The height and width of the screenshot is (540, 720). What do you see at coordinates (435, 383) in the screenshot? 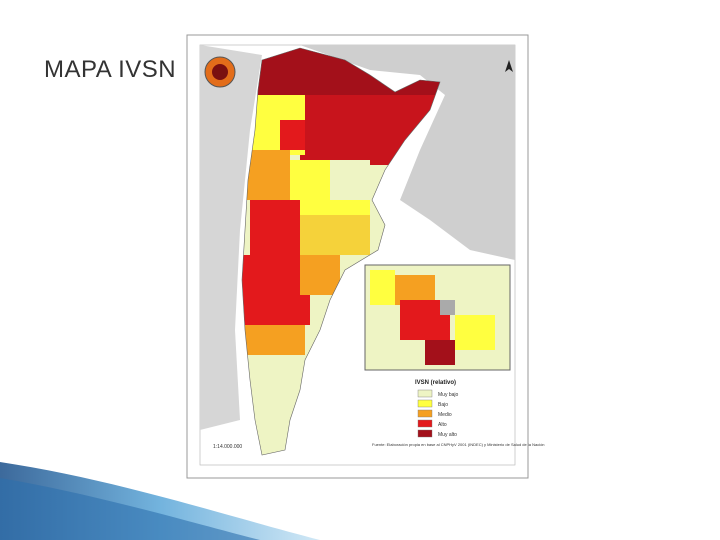
I see `legend-title: IVSN (relativo)` at bounding box center [435, 383].